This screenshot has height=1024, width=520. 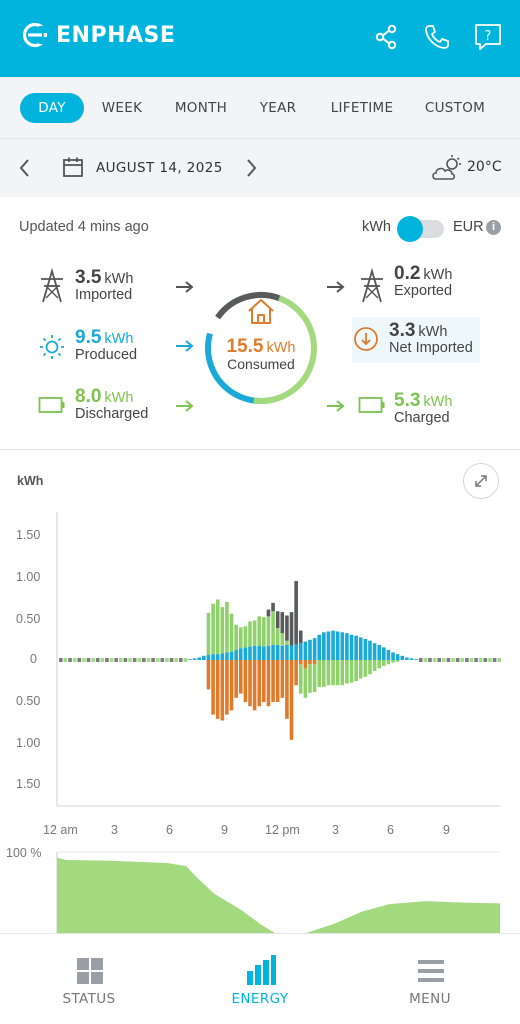 What do you see at coordinates (159, 168) in the screenshot?
I see `selected-date: AUGUST 14, 2025` at bounding box center [159, 168].